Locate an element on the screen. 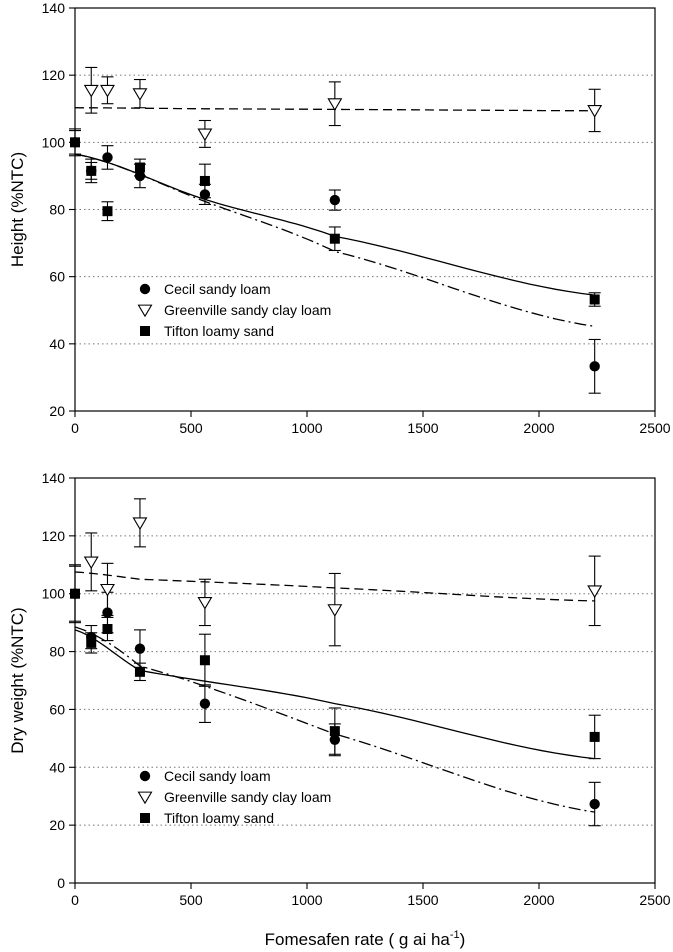 Image resolution: width=673 pixels, height=952 pixels. y-axis-title: Height (%NTC) is located at coordinates (17, 209).